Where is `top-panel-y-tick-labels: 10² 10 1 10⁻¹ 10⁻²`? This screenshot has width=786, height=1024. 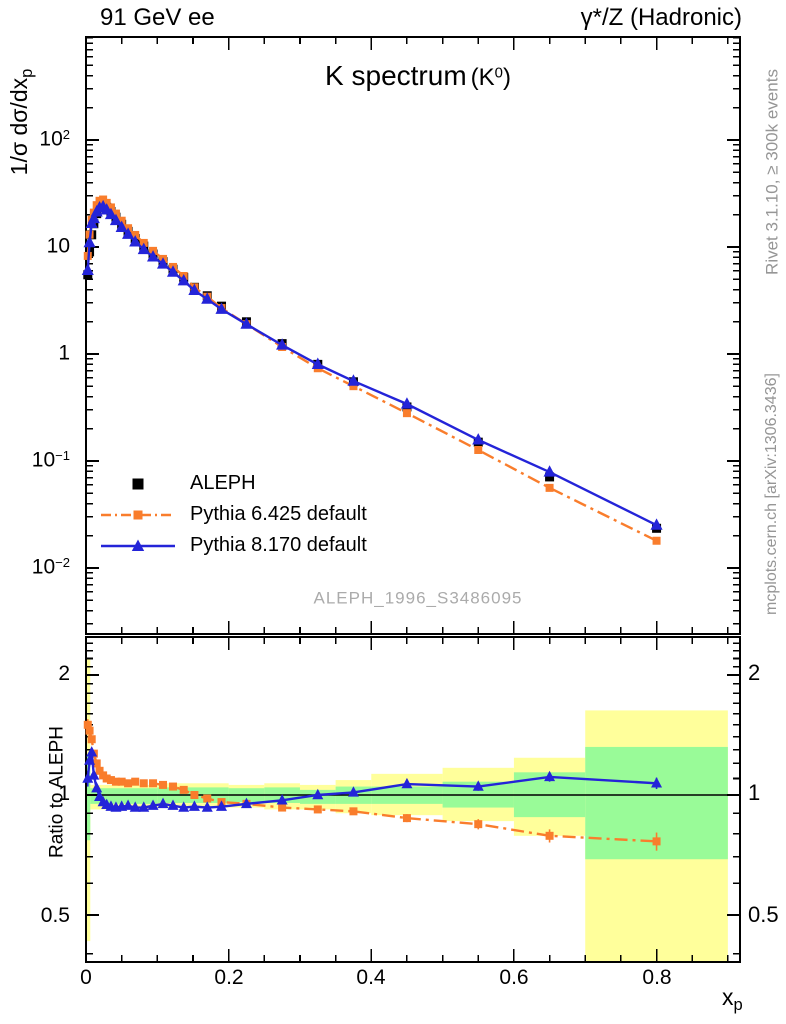 top-panel-y-tick-labels: 10² 10 1 10⁻¹ 10⁻² is located at coordinates (39, 512).